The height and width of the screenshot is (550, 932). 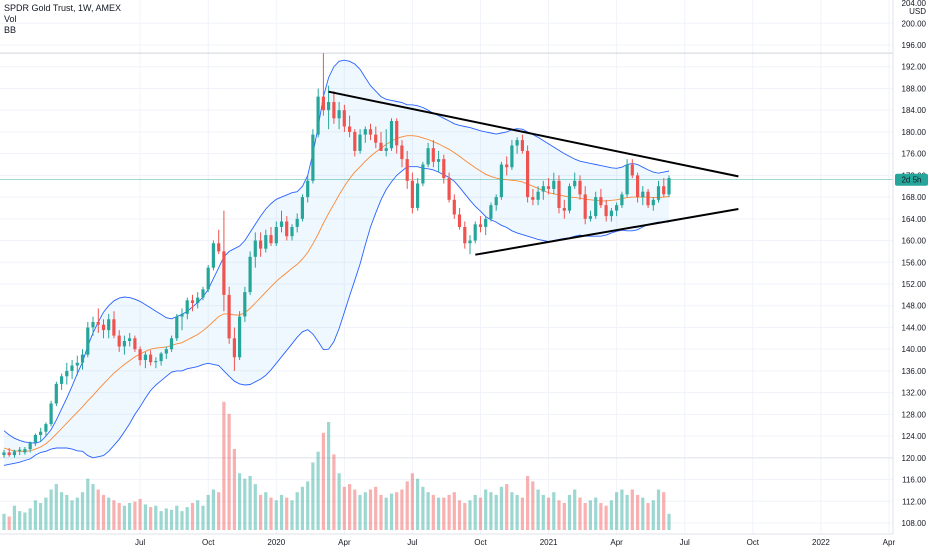 I want to click on price-tick-label: 160.00, so click(x=914, y=241).